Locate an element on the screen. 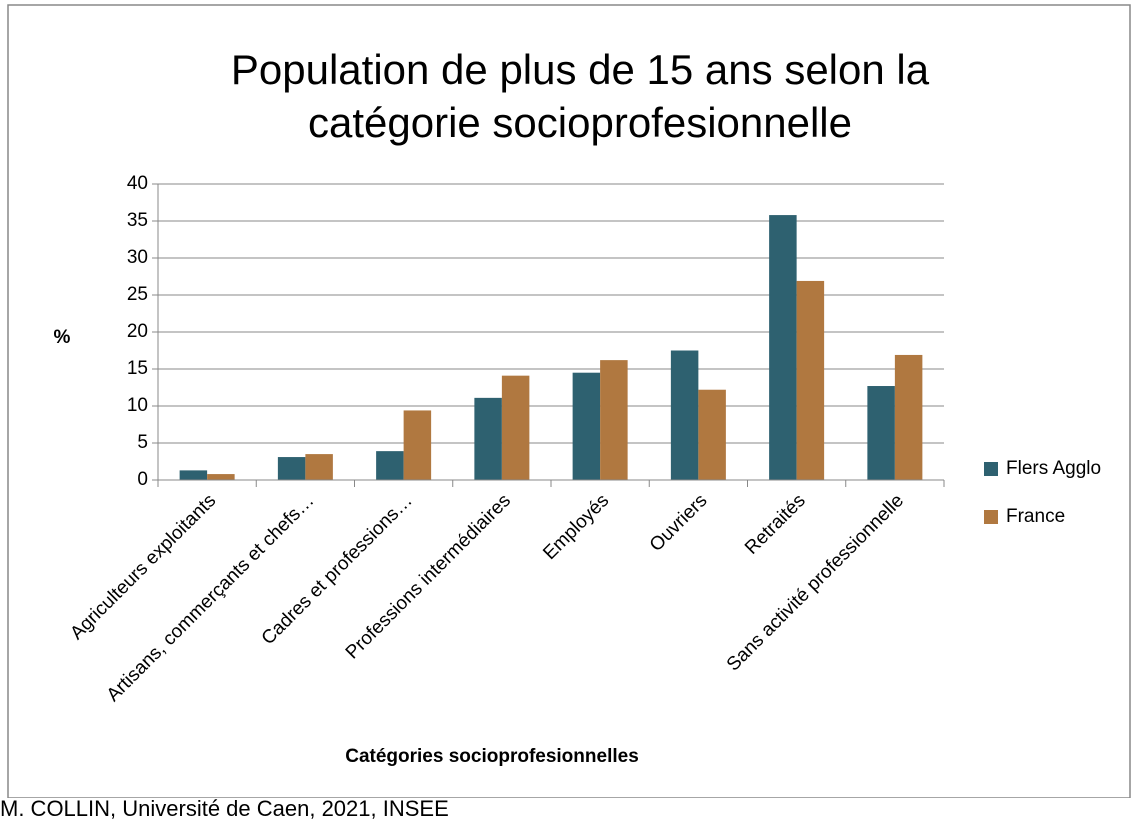 The image size is (1140, 823). y-tick-label: 25 is located at coordinates (137, 294).